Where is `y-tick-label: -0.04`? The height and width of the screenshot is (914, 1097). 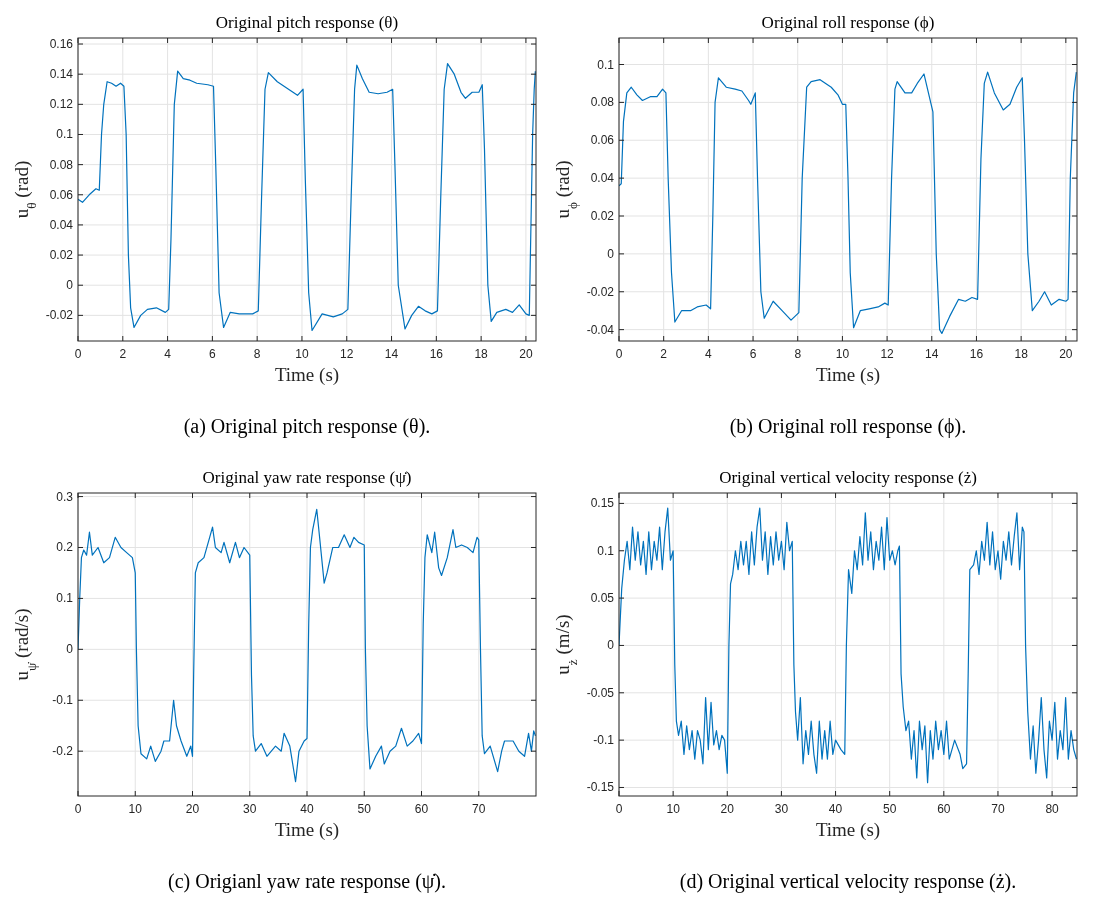
y-tick-label: -0.04 is located at coordinates (600, 329).